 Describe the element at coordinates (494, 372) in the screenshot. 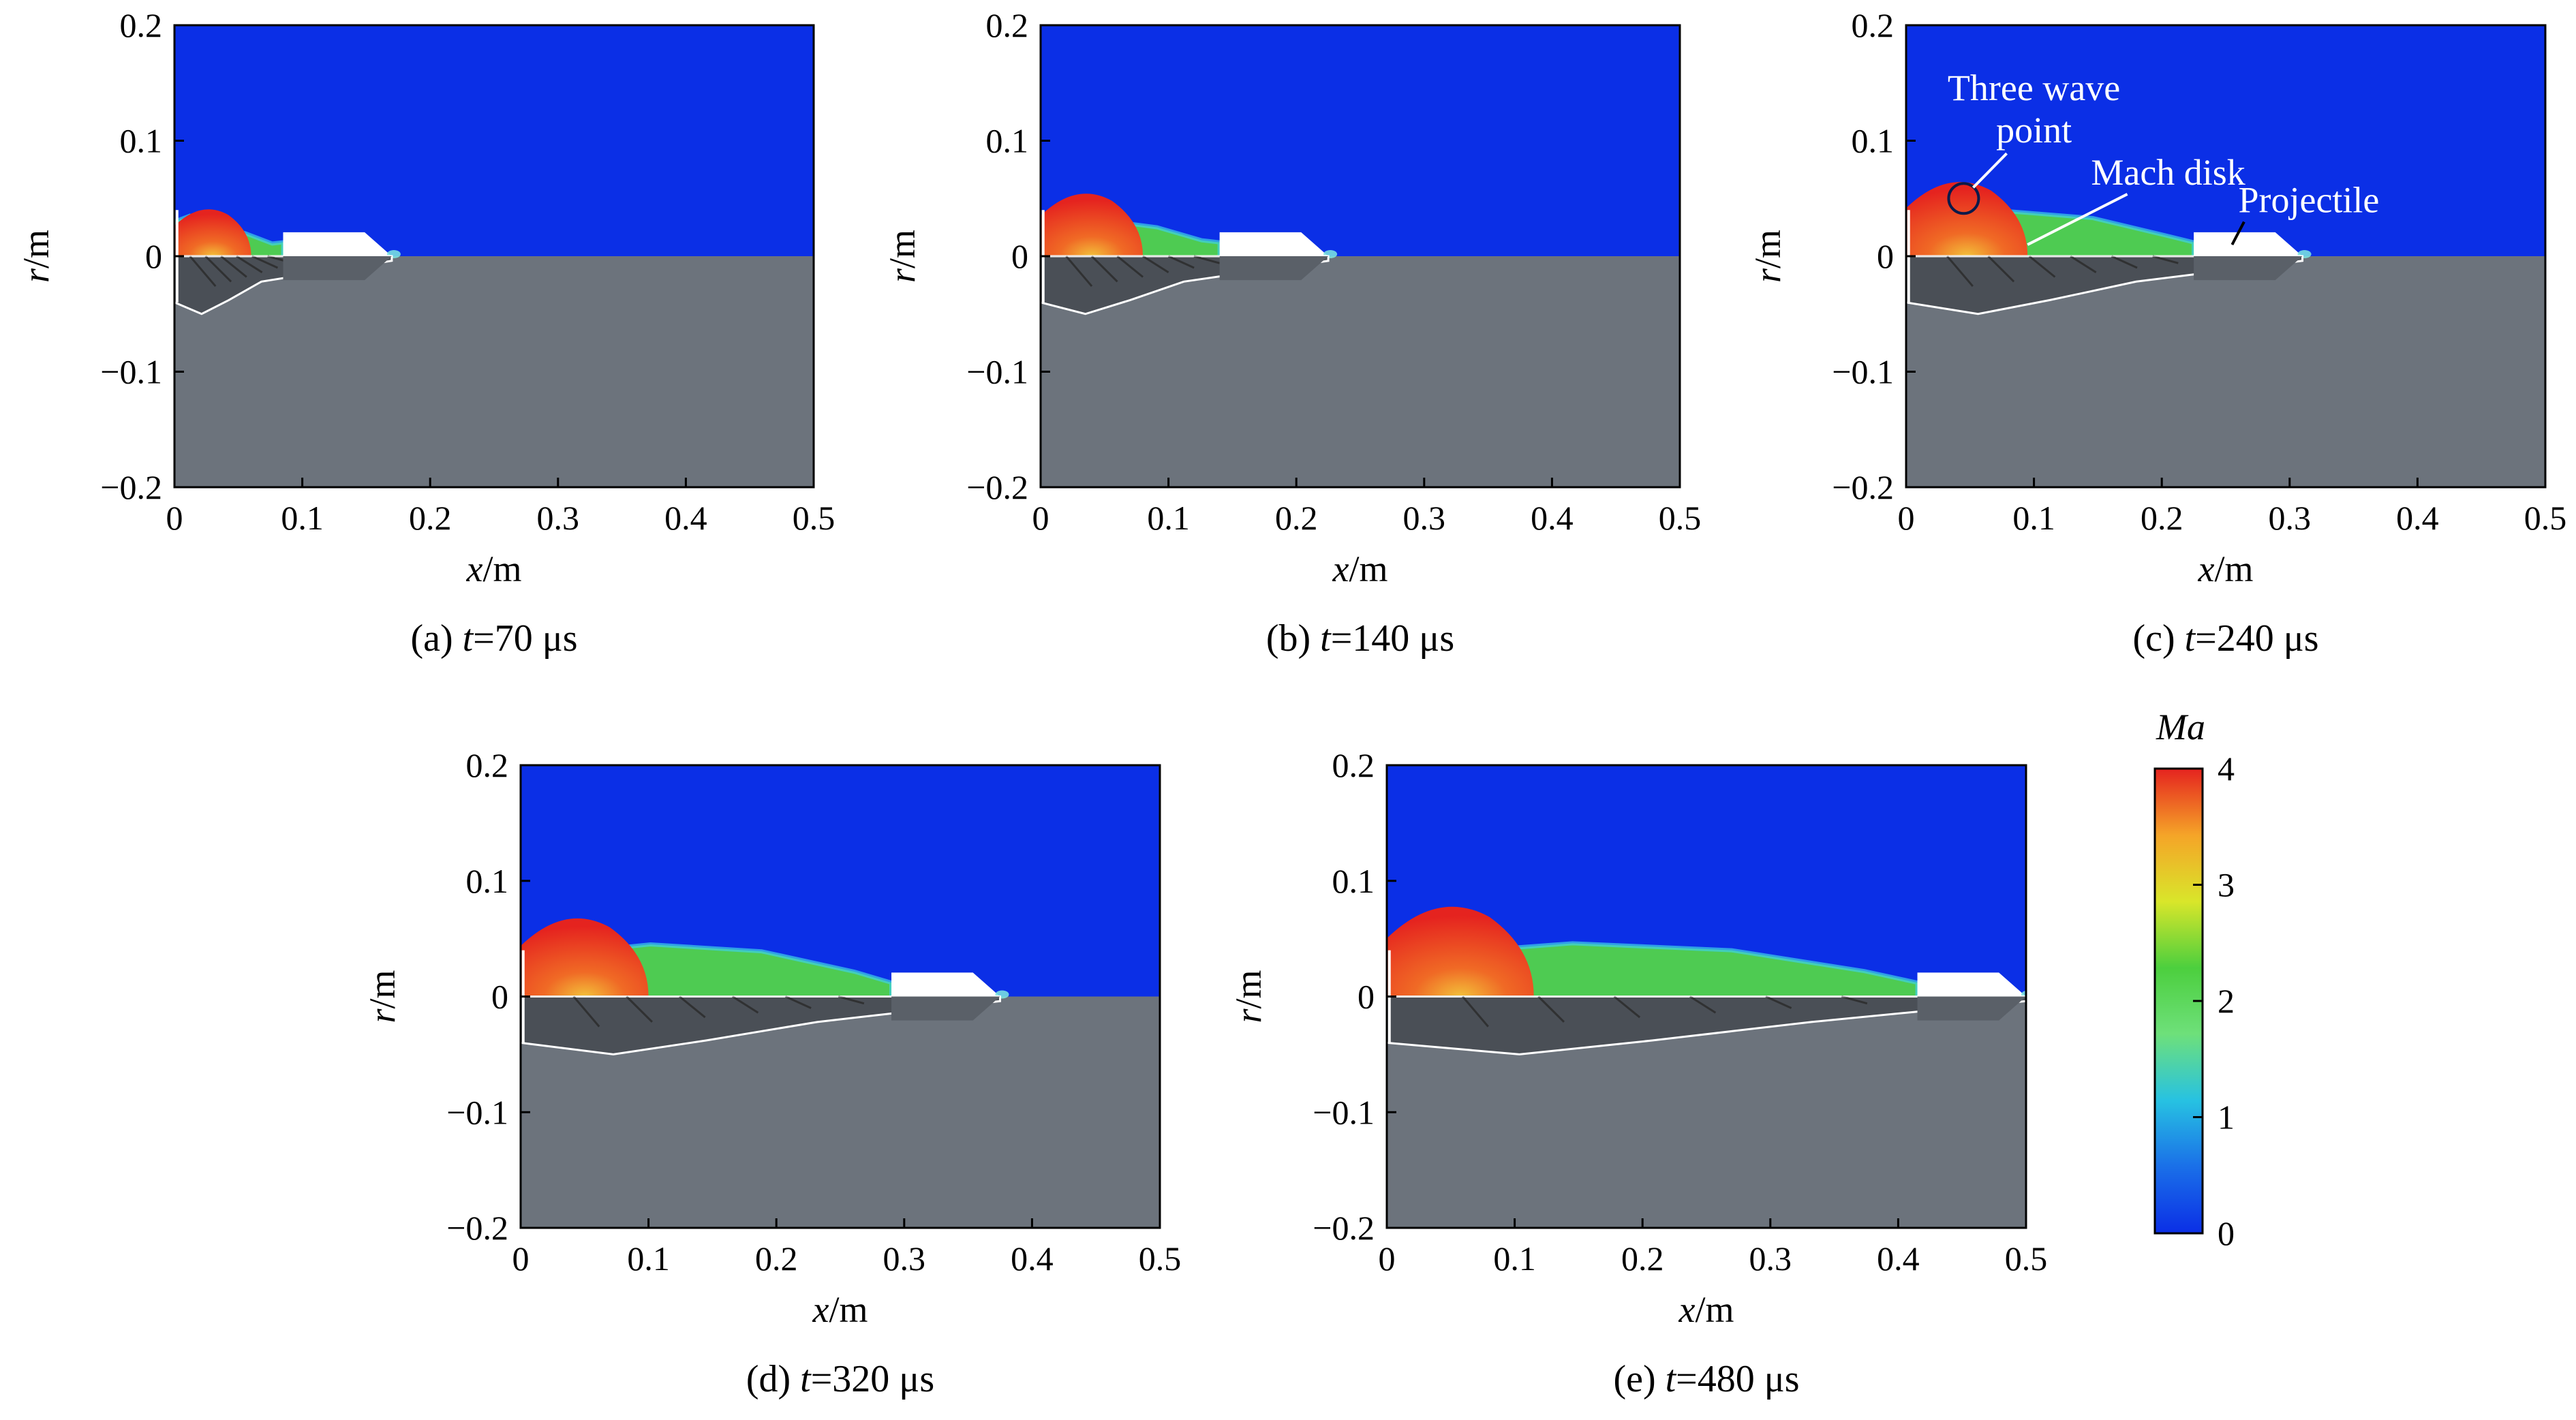

I see `schlieren-field-lower` at that location.